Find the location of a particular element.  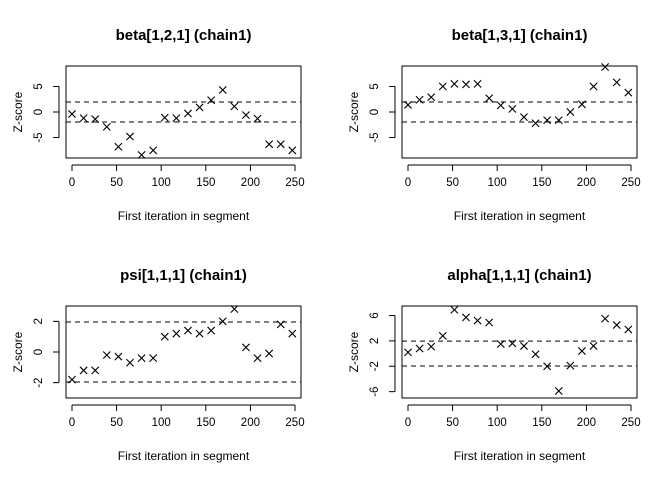

chart-title: beta[1,2,1] (chain1) is located at coordinates (184, 35).